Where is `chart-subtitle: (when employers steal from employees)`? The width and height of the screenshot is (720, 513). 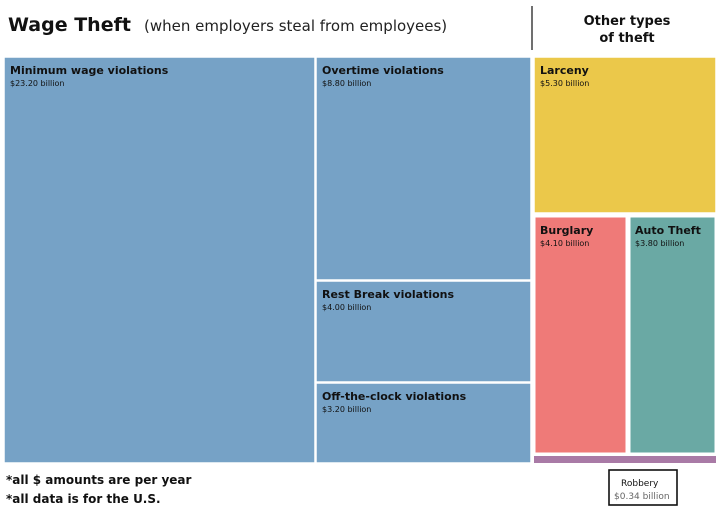 chart-subtitle: (when employers steal from employees) is located at coordinates (295, 26).